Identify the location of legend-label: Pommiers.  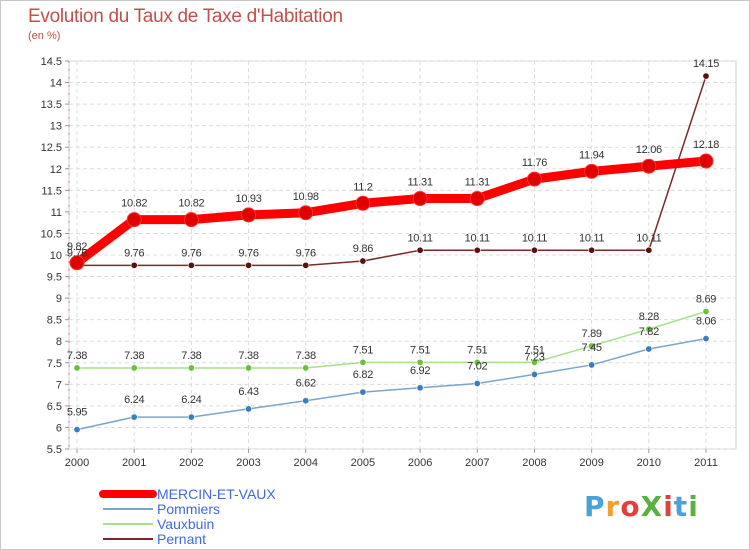
(188, 509).